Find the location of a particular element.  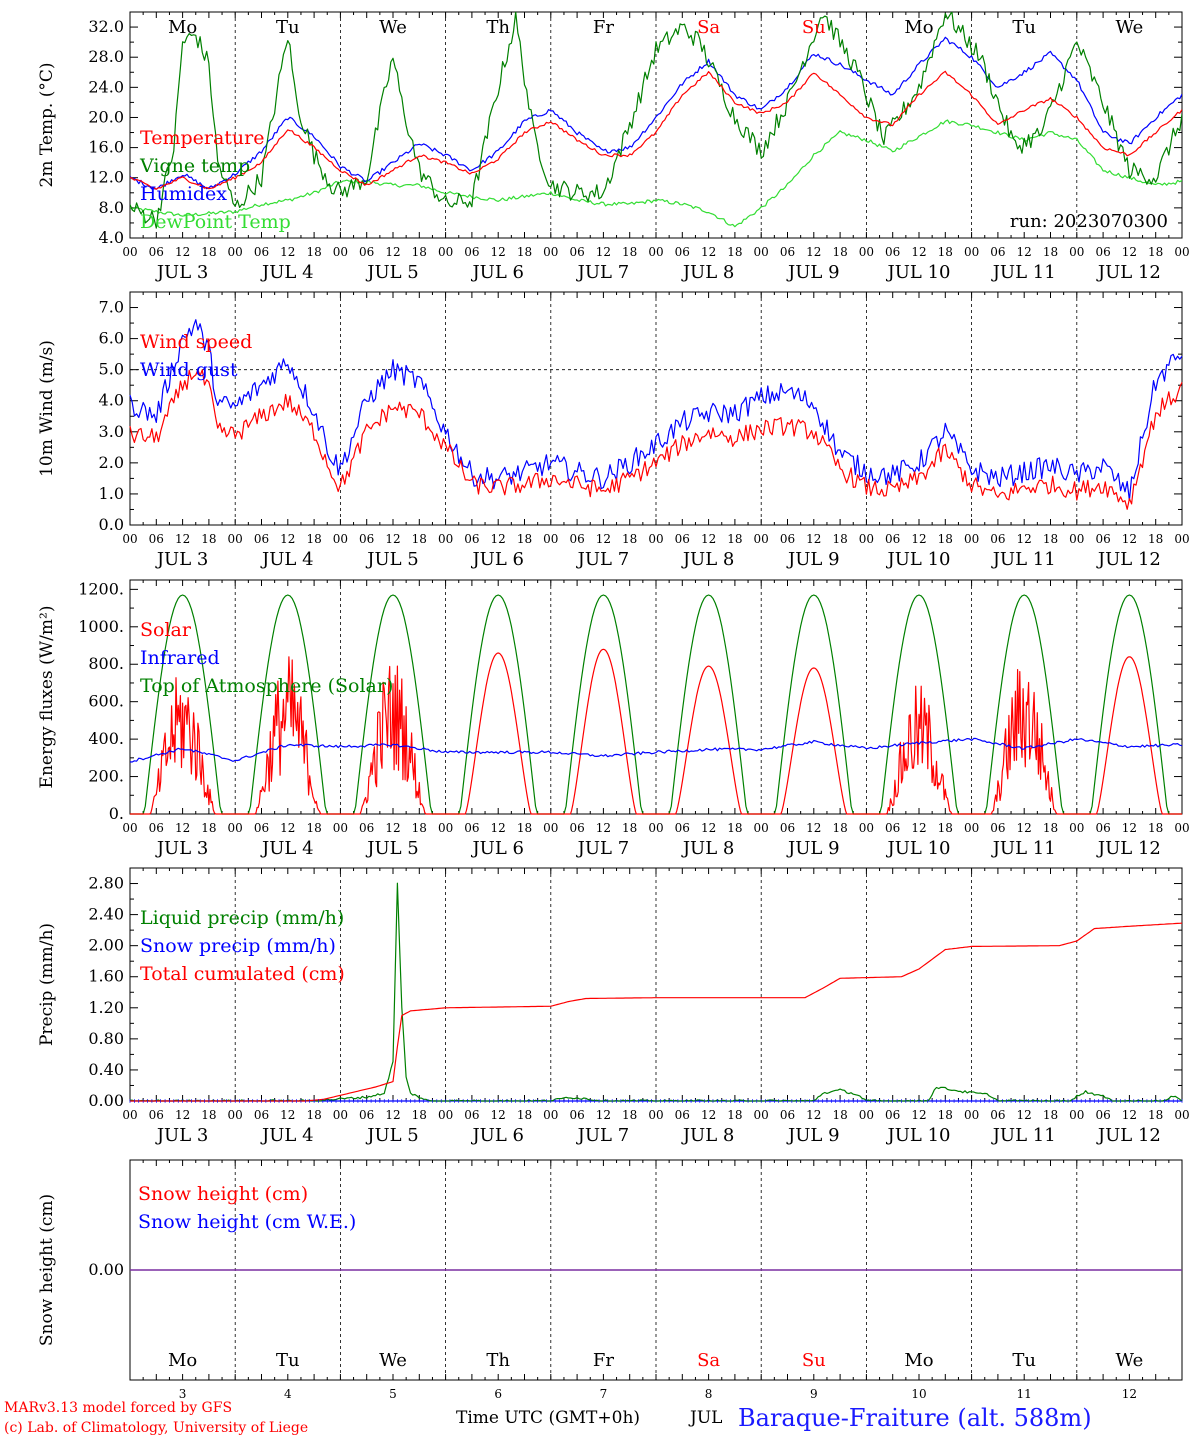

credit-line-1: MARv3.13 model forced by GFS is located at coordinates (118, 1408).